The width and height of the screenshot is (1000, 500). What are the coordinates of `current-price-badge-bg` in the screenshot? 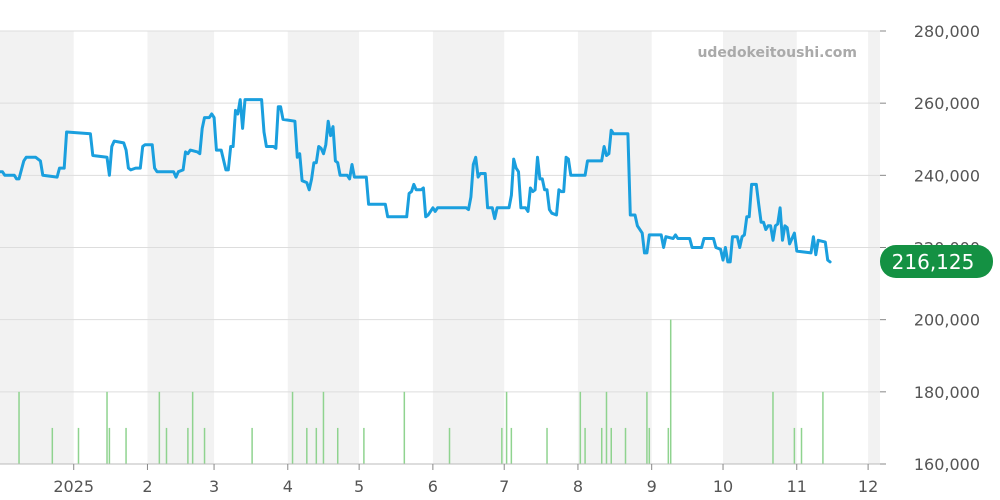 It's located at (936, 261).